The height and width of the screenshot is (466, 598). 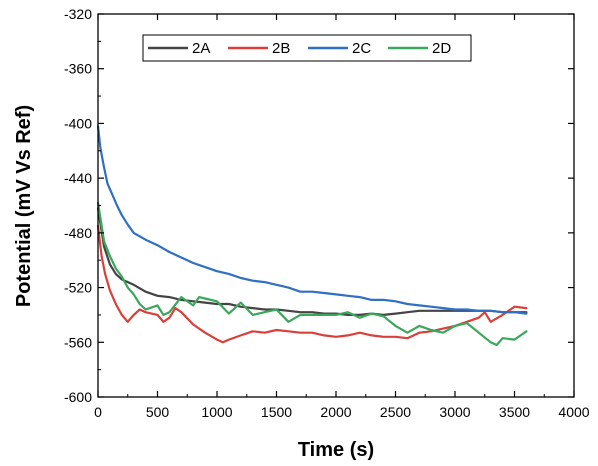 What do you see at coordinates (307, 48) in the screenshot?
I see `legend: 2A 2B 2C 2D` at bounding box center [307, 48].